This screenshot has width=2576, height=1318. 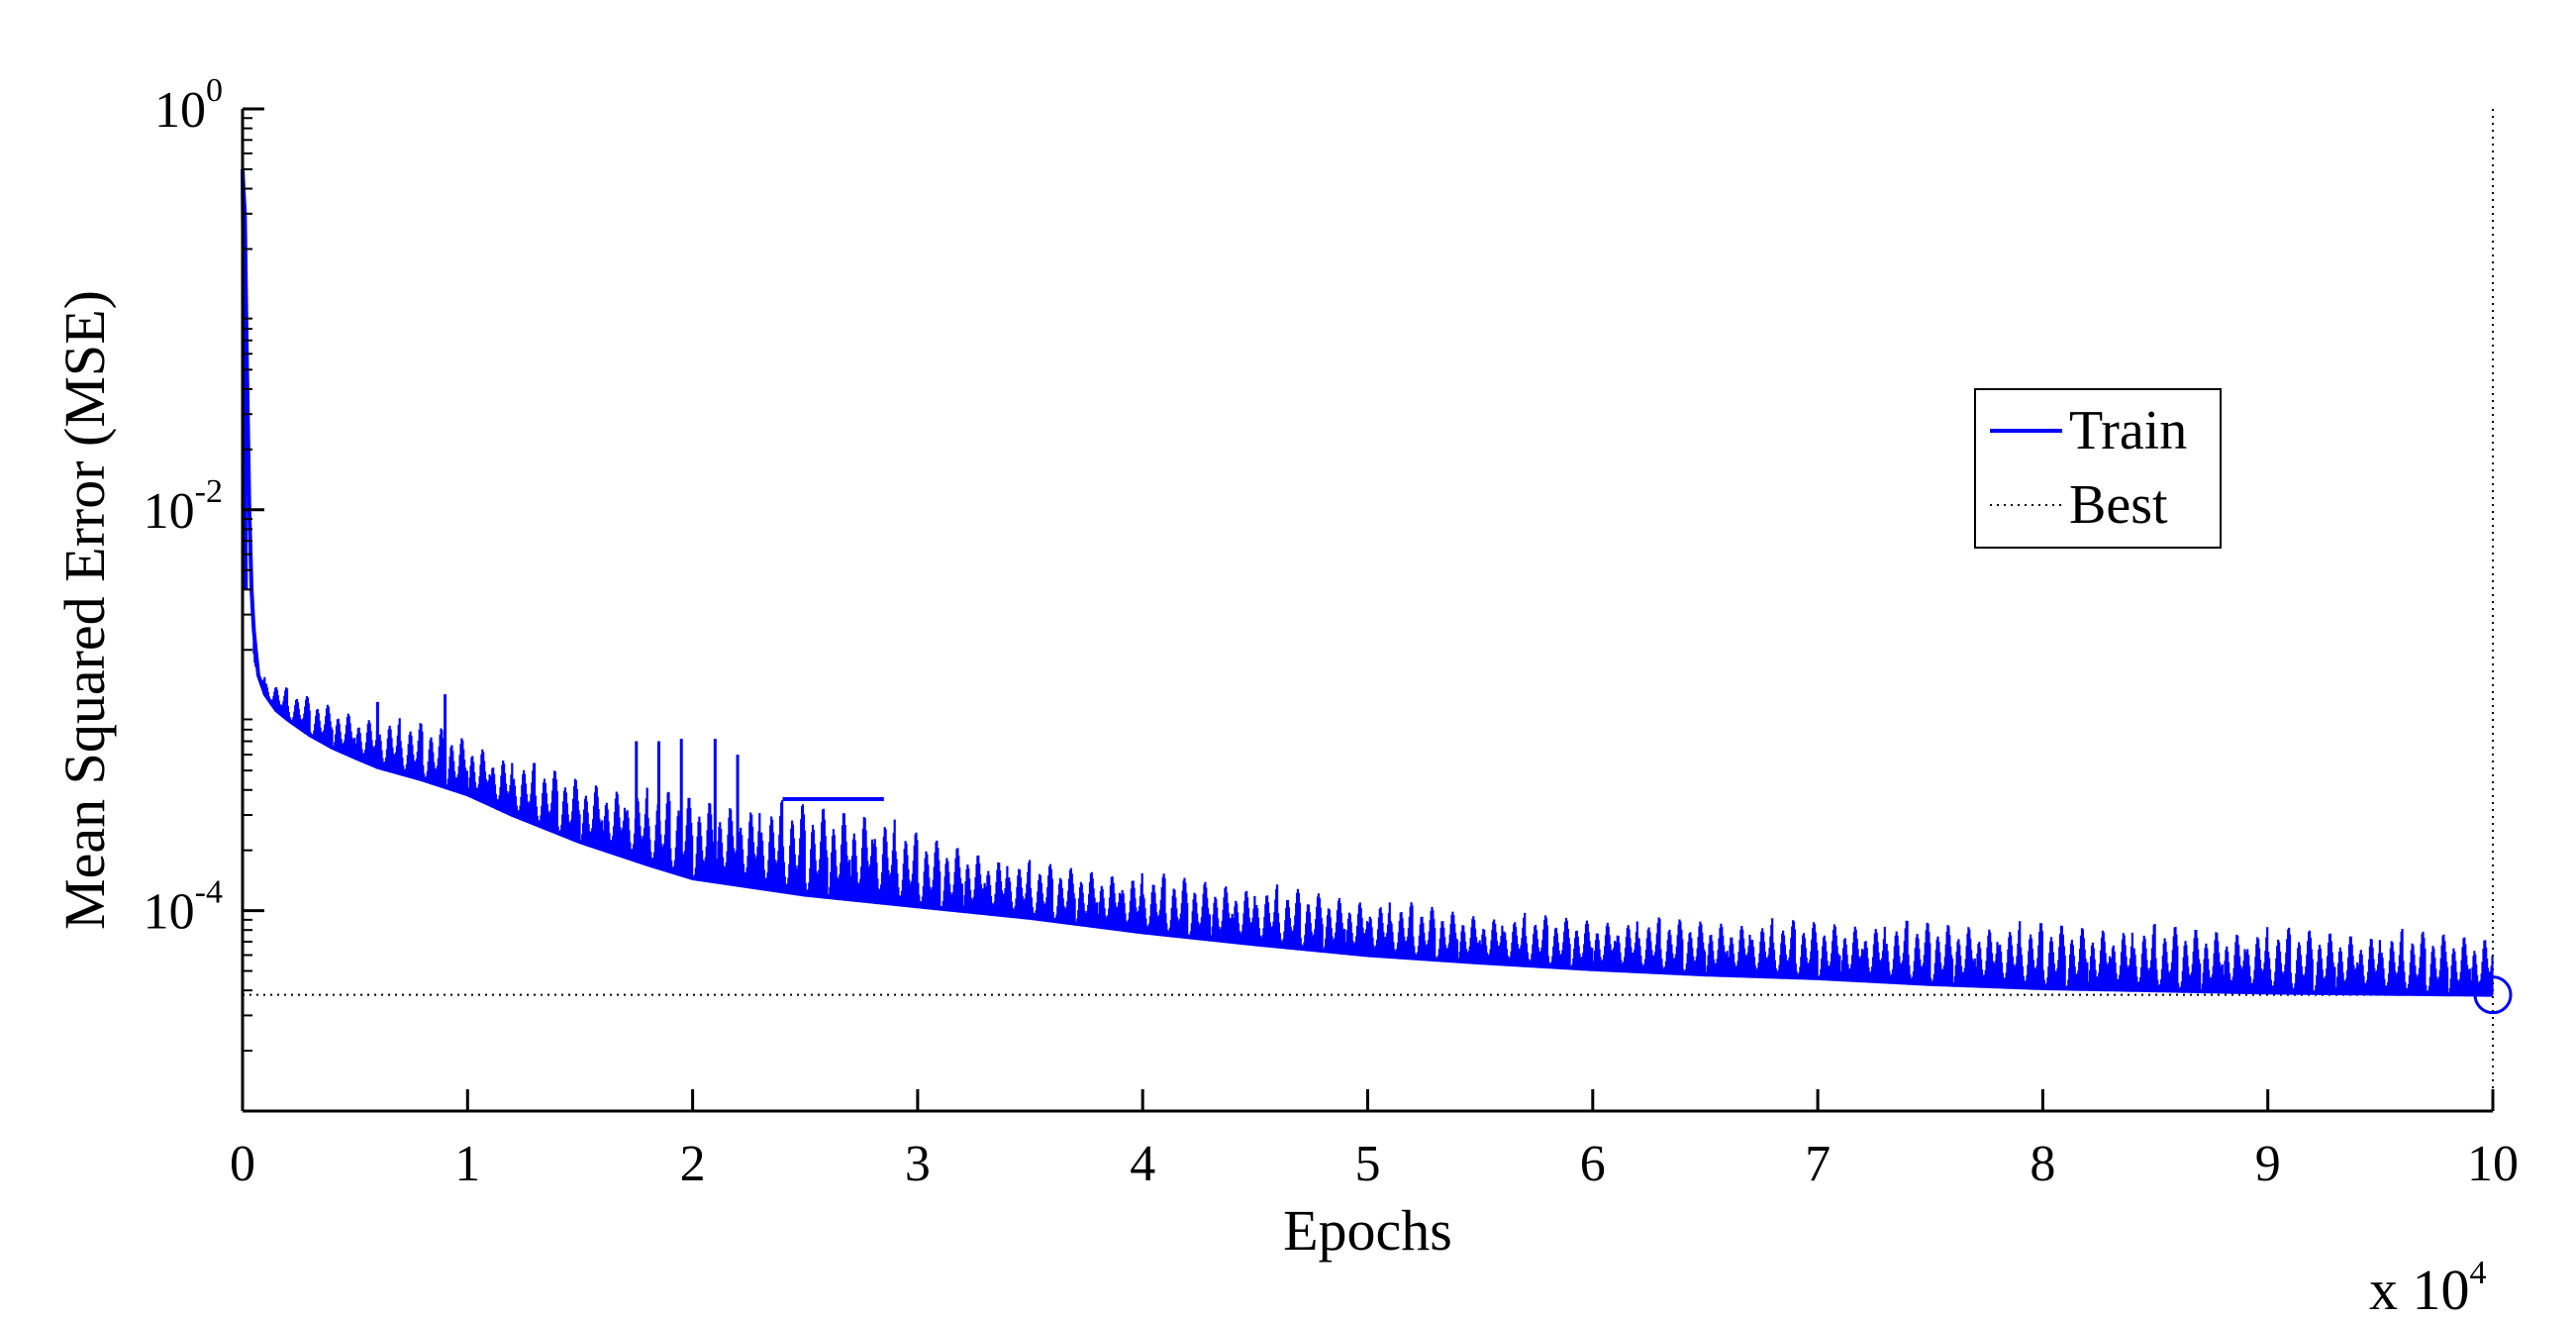 What do you see at coordinates (1593, 1164) in the screenshot?
I see `x-tick-label: 6` at bounding box center [1593, 1164].